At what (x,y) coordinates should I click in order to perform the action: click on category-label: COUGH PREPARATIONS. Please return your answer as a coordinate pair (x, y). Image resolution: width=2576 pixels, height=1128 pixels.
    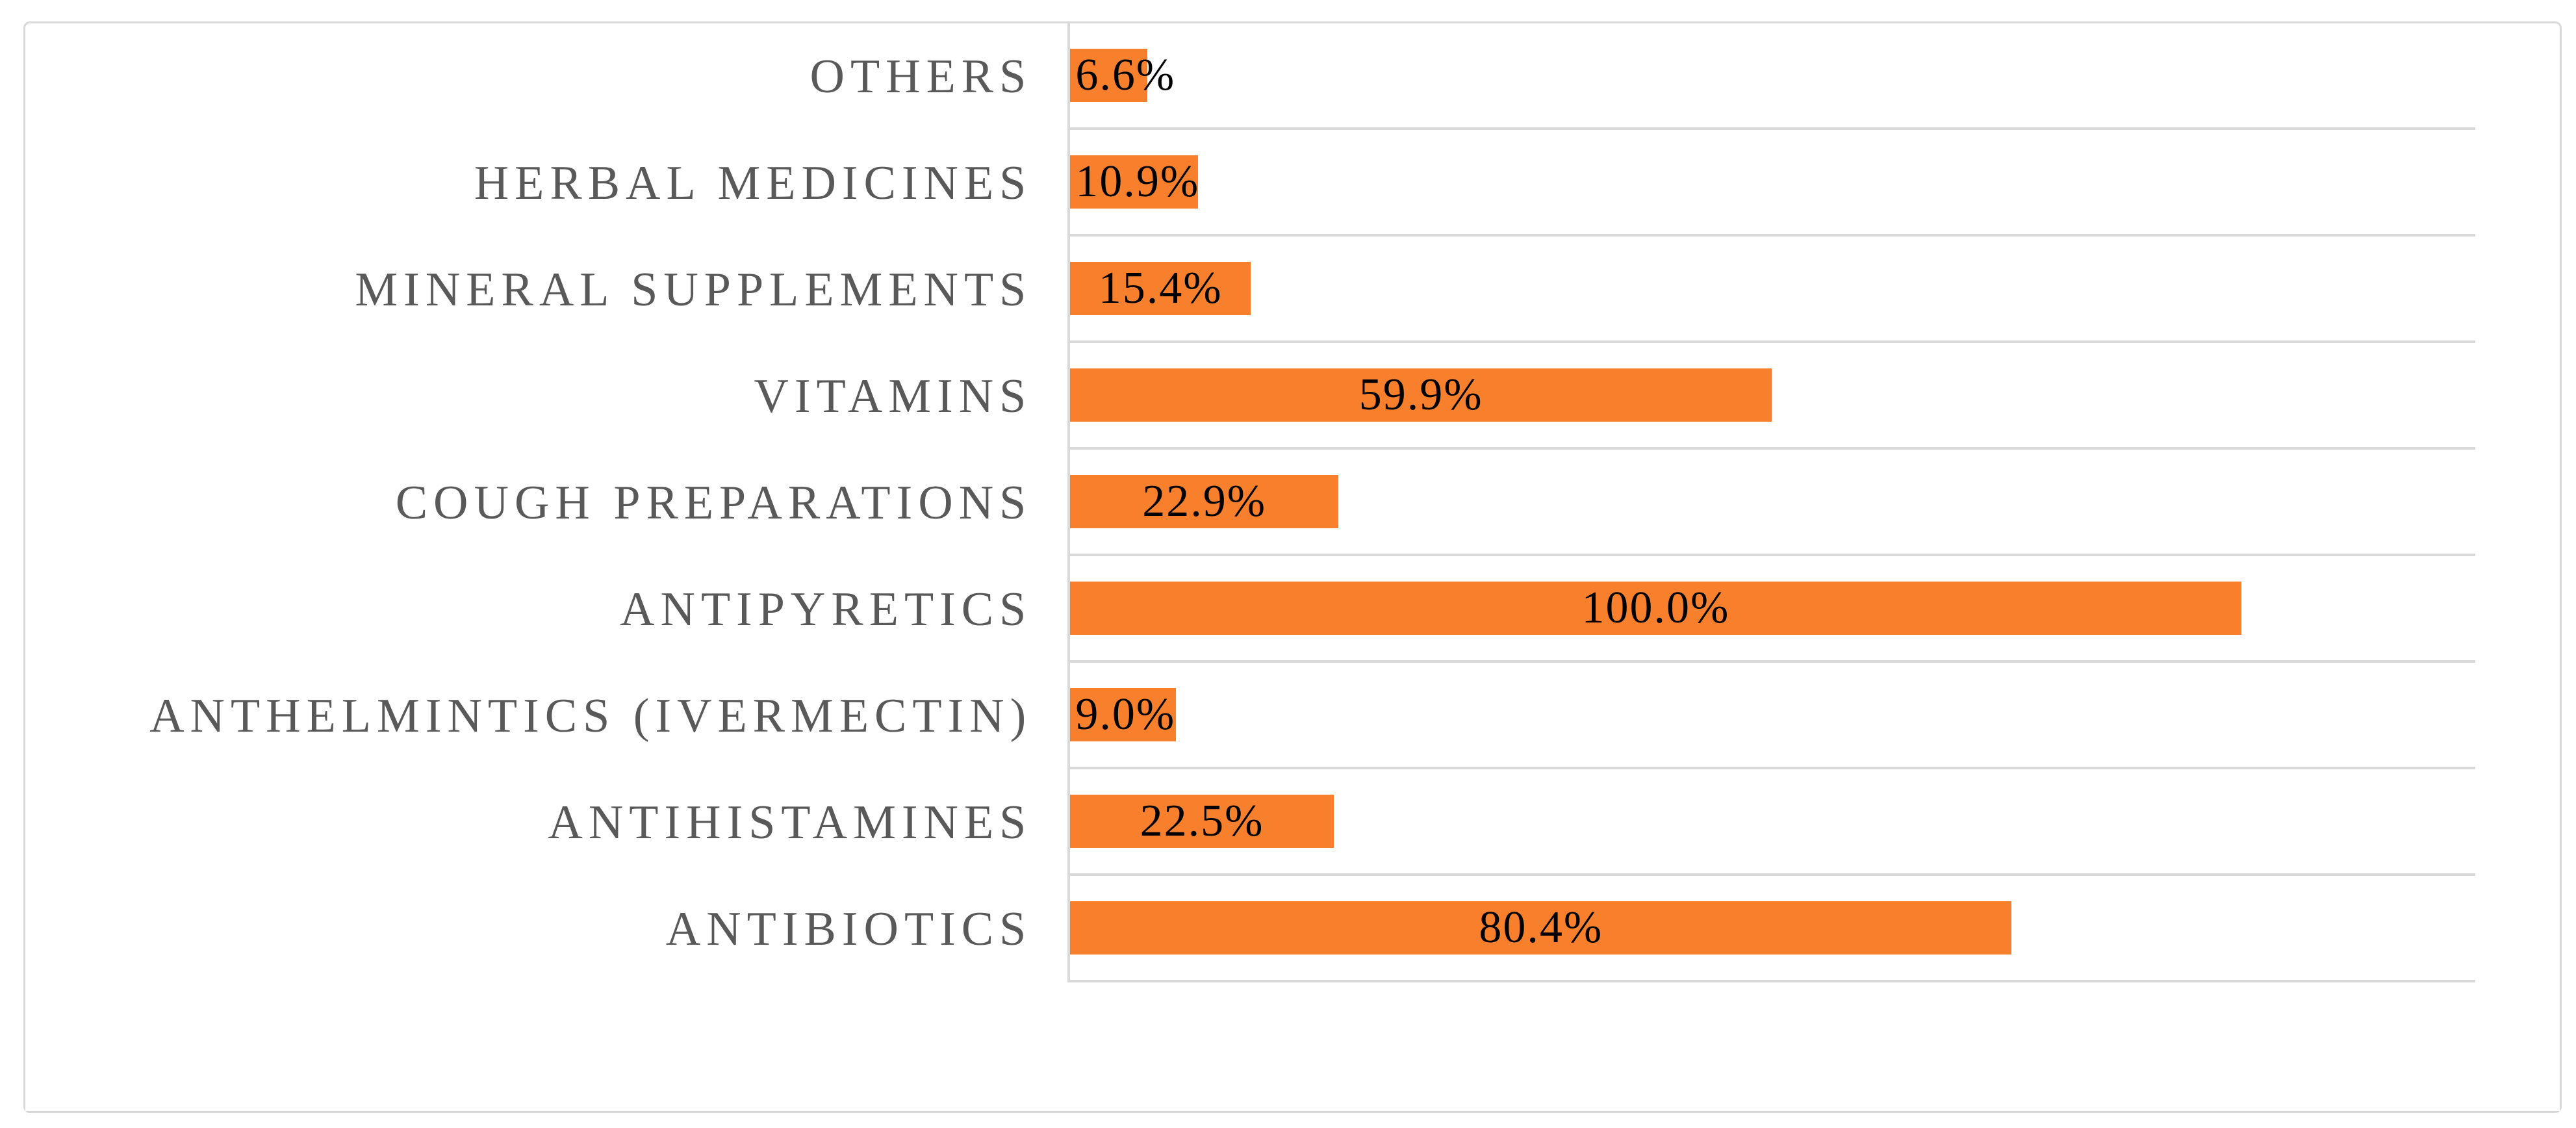
    Looking at the image, I should click on (713, 503).